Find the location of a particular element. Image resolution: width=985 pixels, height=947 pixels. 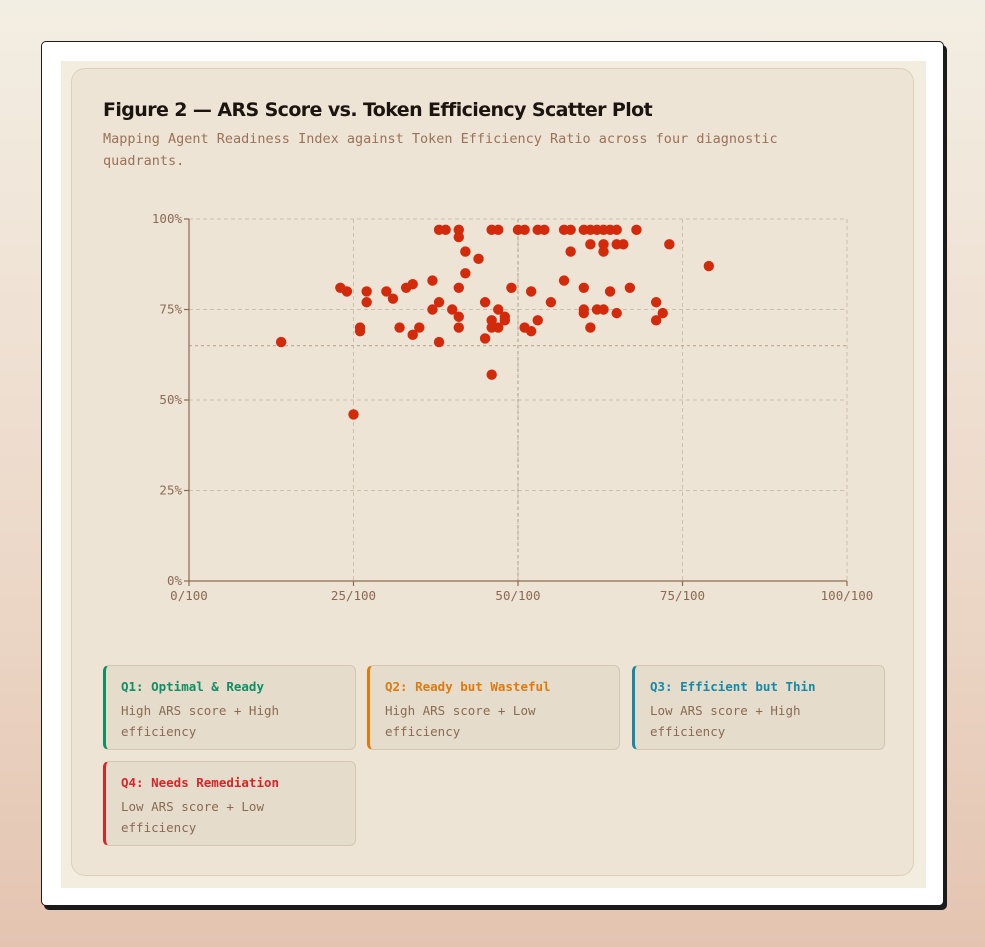

x-tick-label: 100/100 is located at coordinates (847, 595).